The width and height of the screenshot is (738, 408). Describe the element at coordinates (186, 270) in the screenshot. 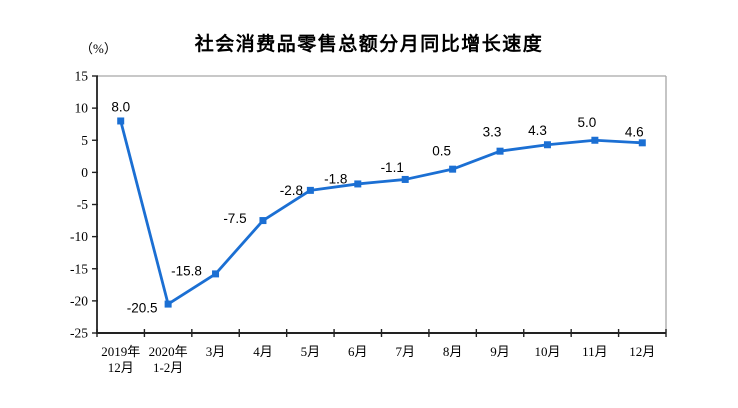

I see `data-label: -15.8` at that location.